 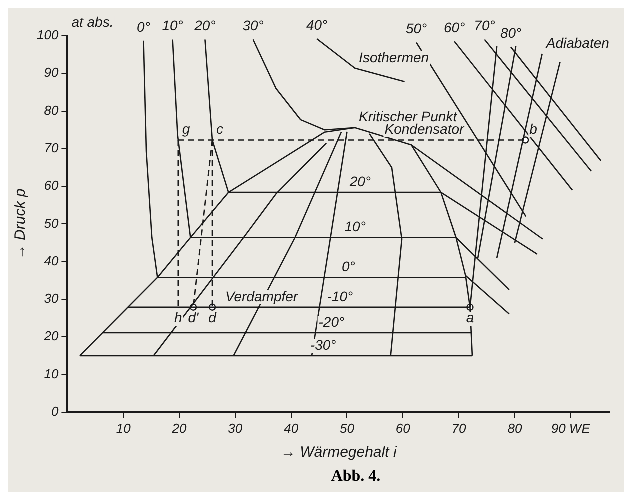 What do you see at coordinates (52, 298) in the screenshot?
I see `y-tick-label: 30` at bounding box center [52, 298].